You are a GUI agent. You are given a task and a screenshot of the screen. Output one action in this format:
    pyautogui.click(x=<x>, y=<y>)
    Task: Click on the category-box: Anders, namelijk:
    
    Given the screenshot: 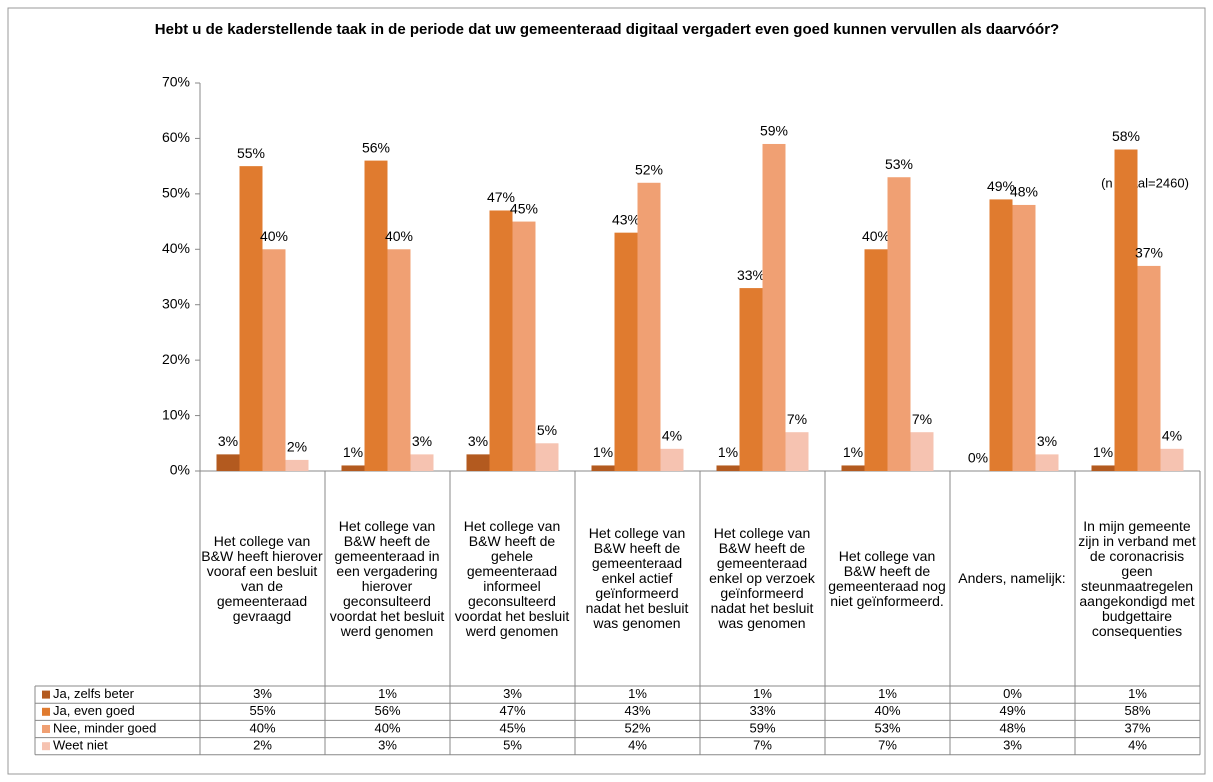 What is the action you would take?
    pyautogui.click(x=1011, y=578)
    